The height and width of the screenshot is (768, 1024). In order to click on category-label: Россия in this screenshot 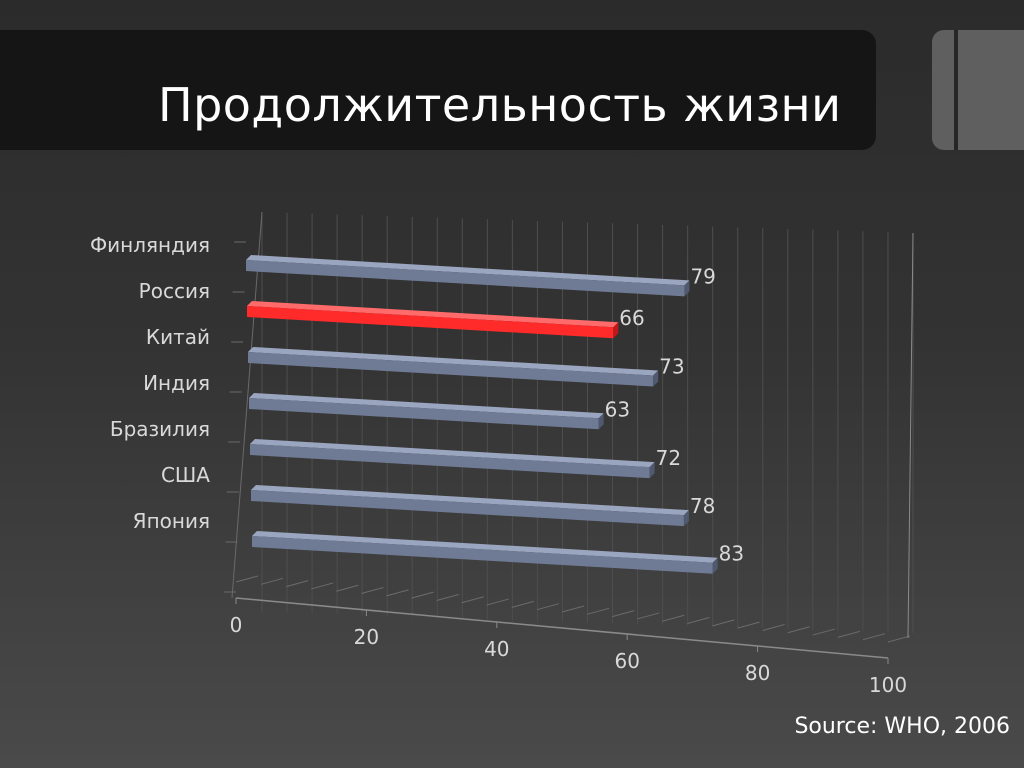, I will do `click(174, 291)`.